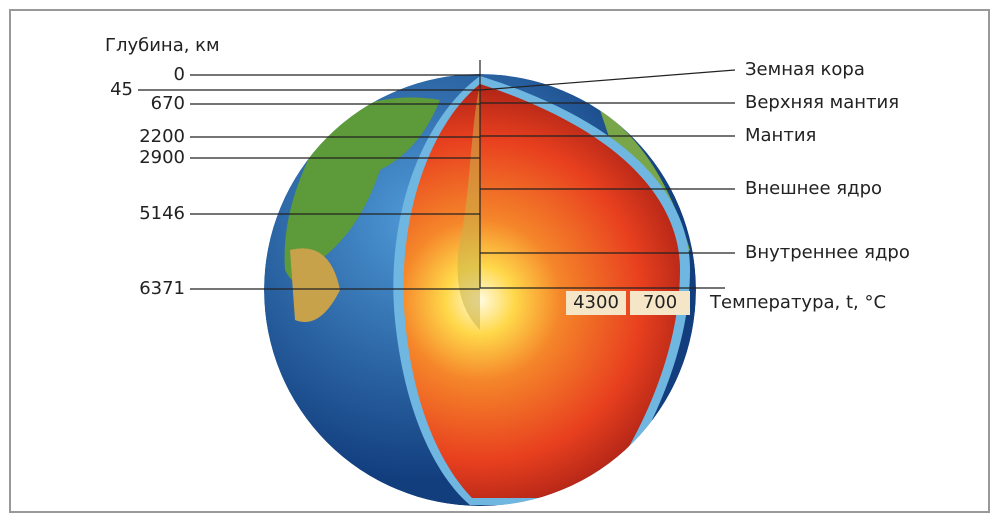 The height and width of the screenshot is (522, 999). Describe the element at coordinates (805, 69) in the screenshot. I see `layer-label: Земная кора` at that location.